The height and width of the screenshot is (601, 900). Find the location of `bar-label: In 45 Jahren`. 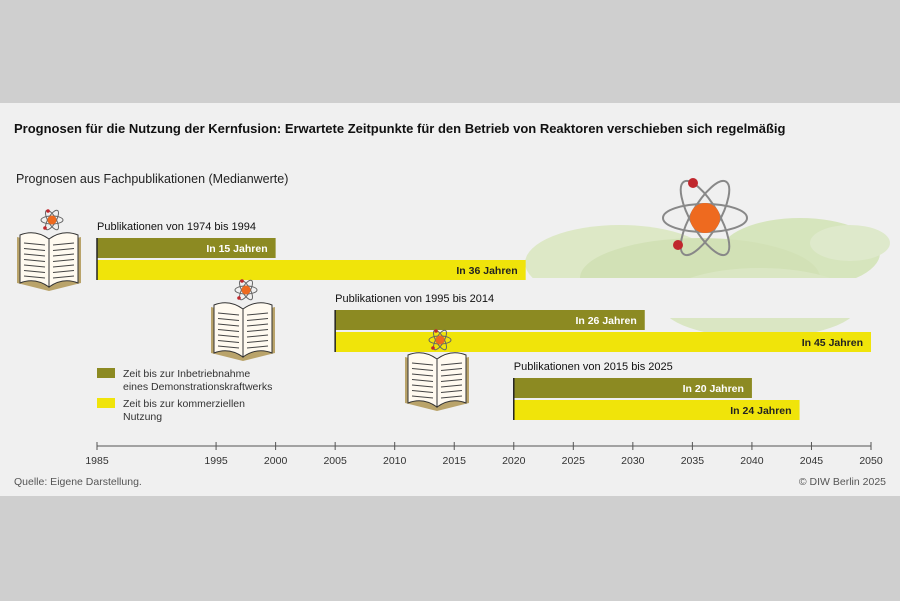

bar-label: In 45 Jahren is located at coordinates (832, 343).